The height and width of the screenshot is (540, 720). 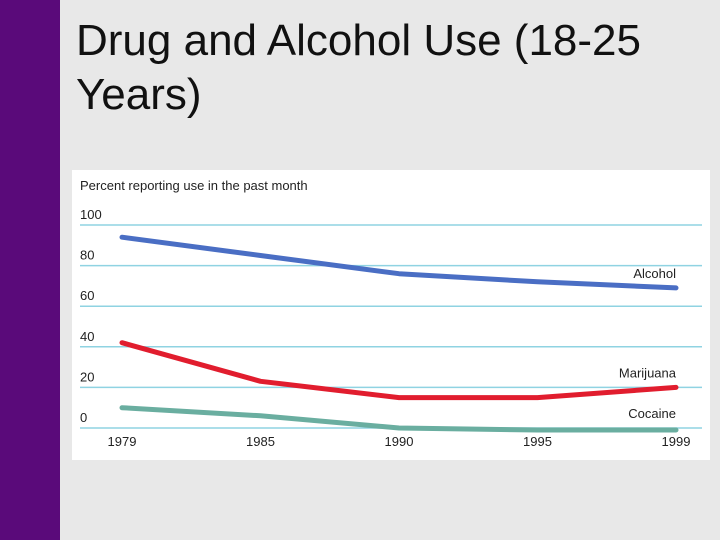 What do you see at coordinates (652, 413) in the screenshot?
I see `series-label-cocaine: Cocaine` at bounding box center [652, 413].